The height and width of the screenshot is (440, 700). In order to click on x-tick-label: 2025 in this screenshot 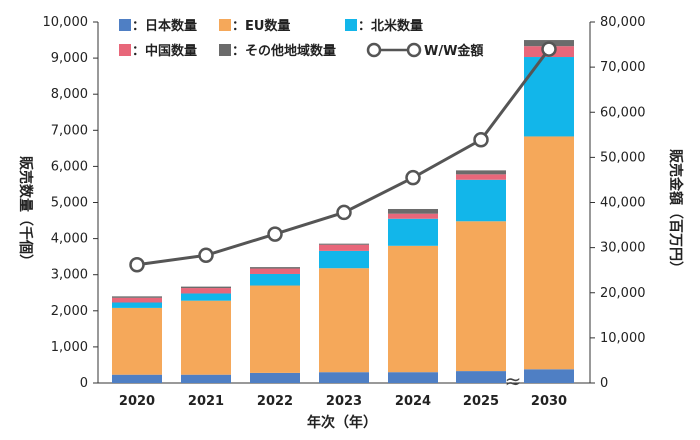, I will do `click(481, 401)`.